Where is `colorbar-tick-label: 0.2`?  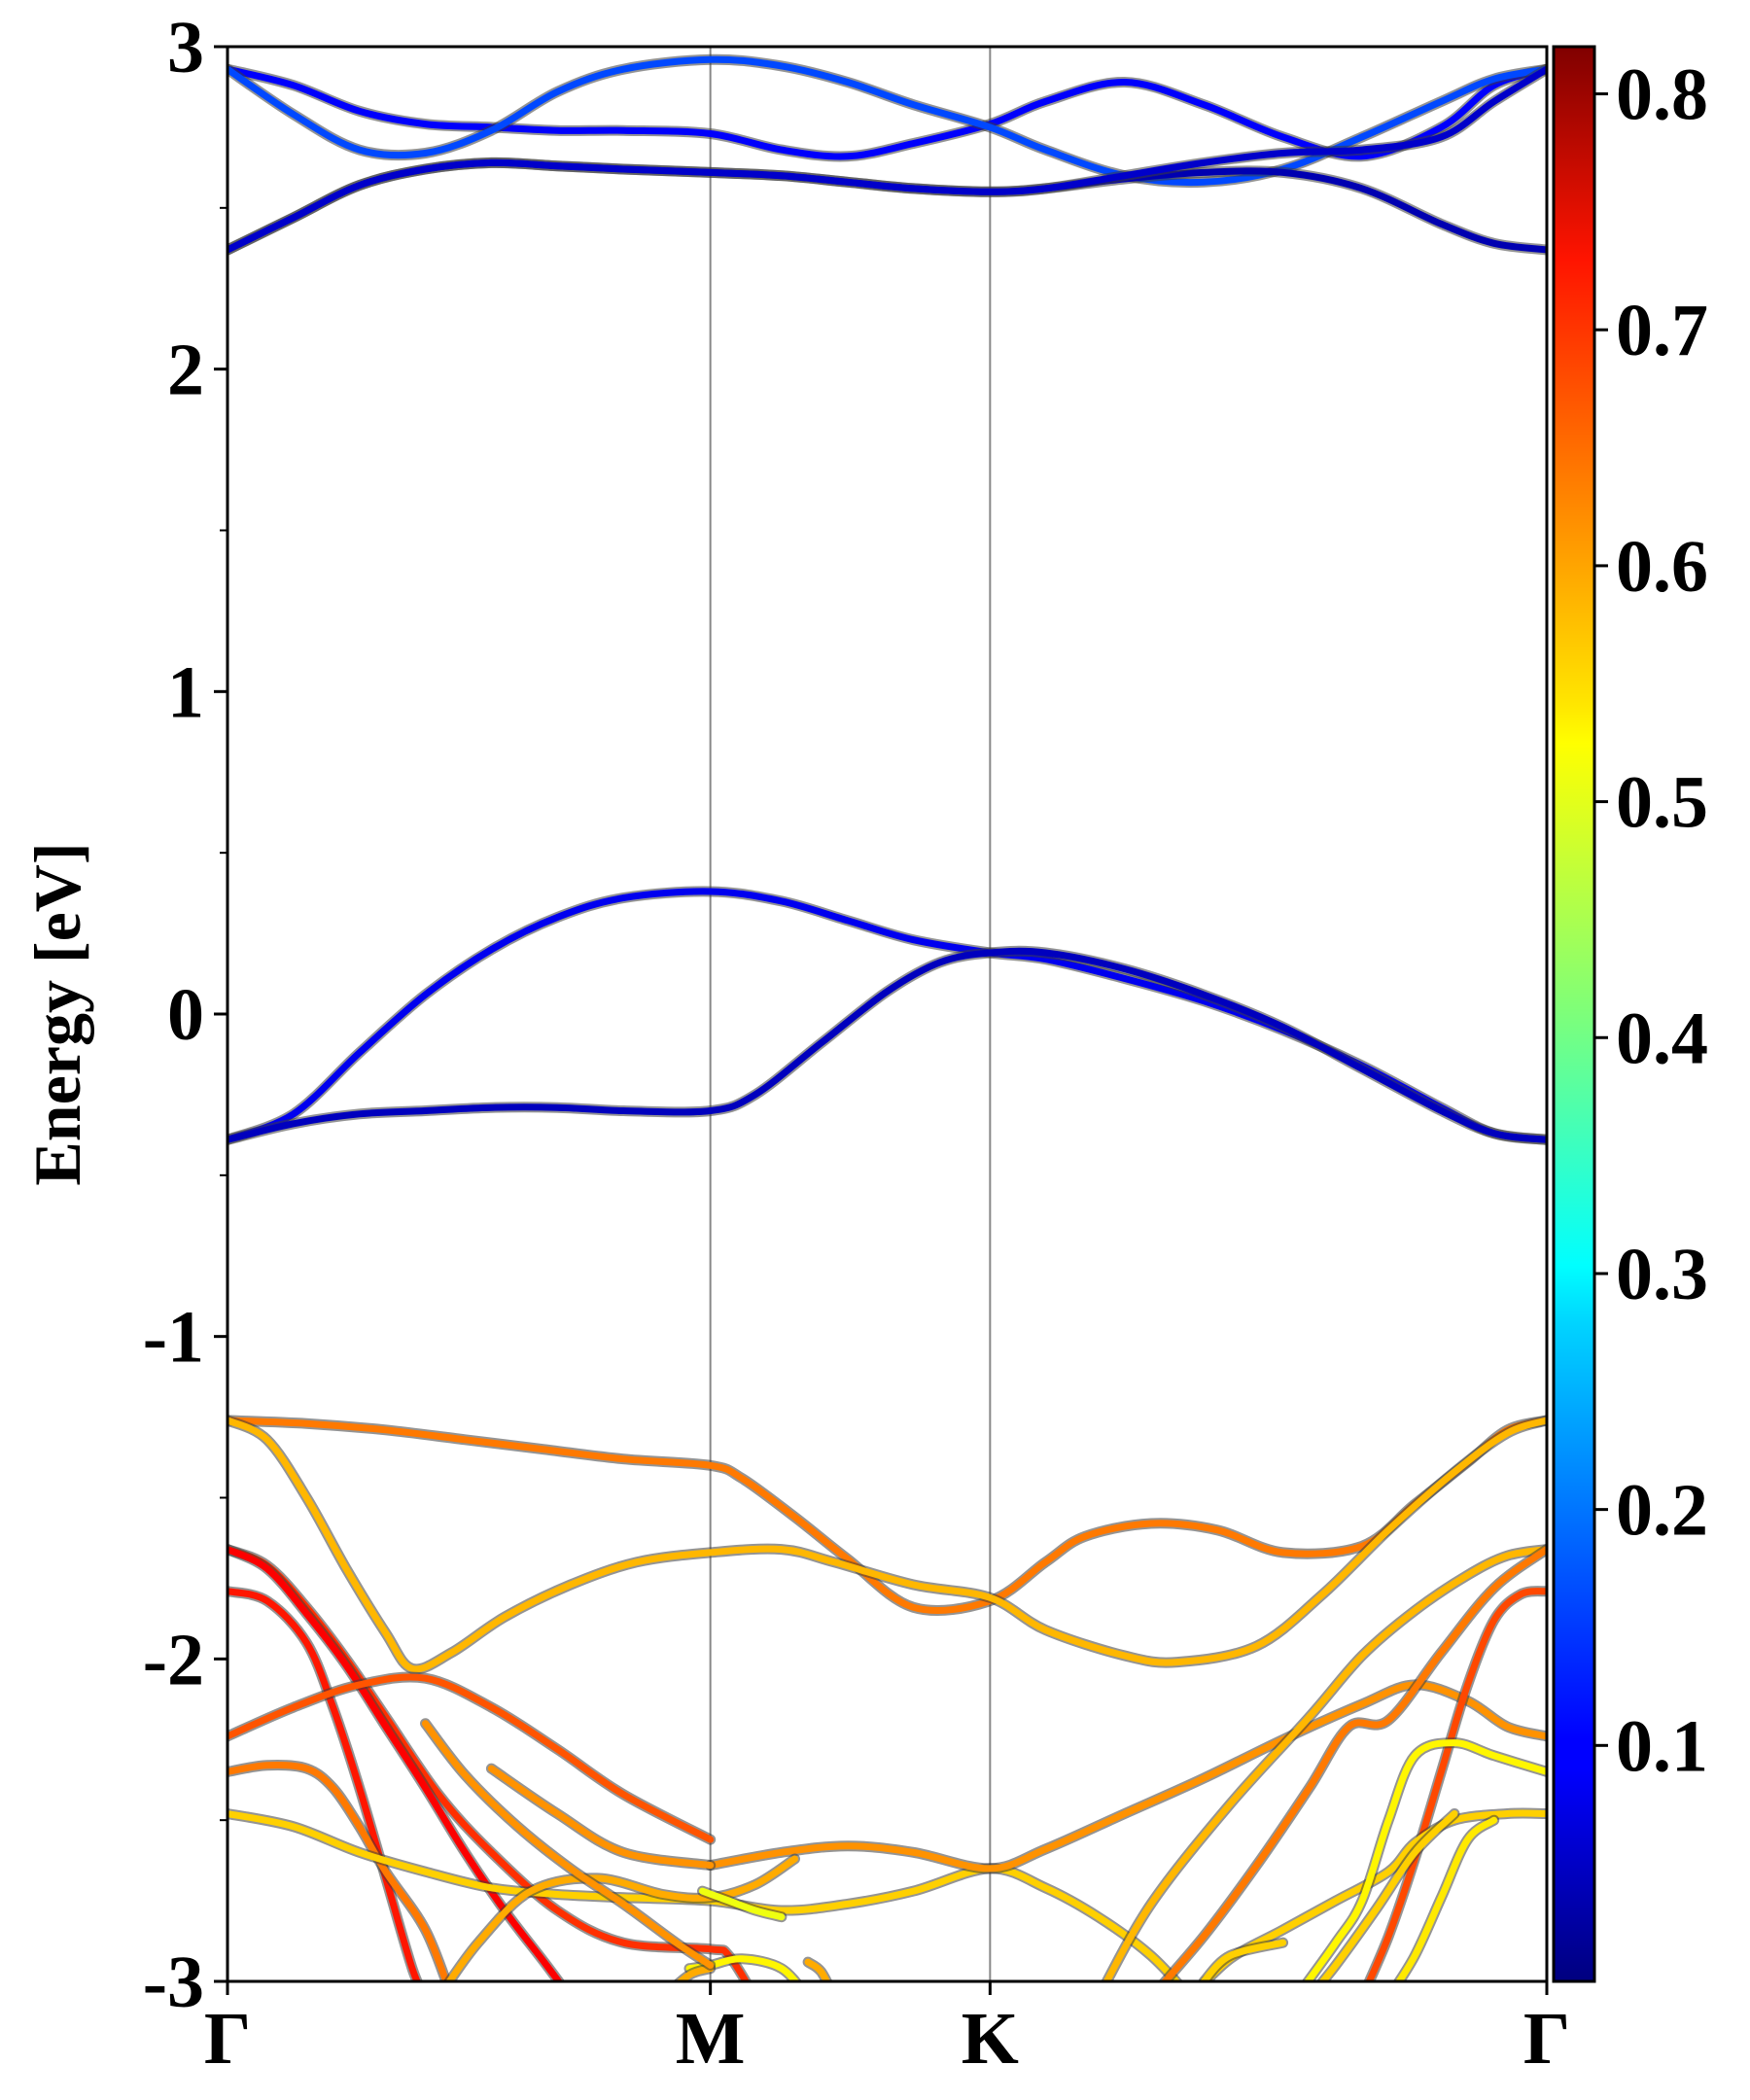 colorbar-tick-label: 0.2 is located at coordinates (1662, 1511).